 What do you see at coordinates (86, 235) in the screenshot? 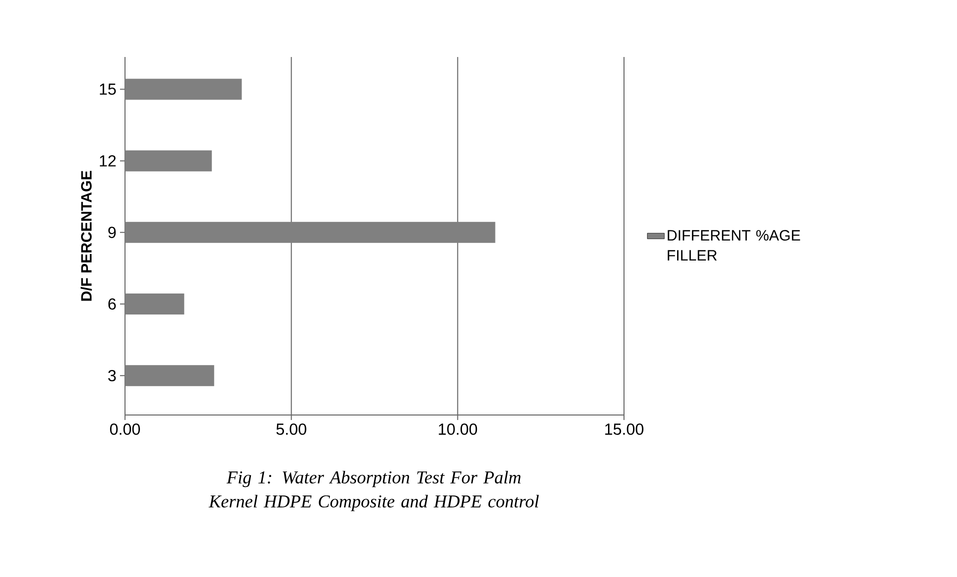
I see `y-axis-title: D/F PERCENTAGE` at bounding box center [86, 235].